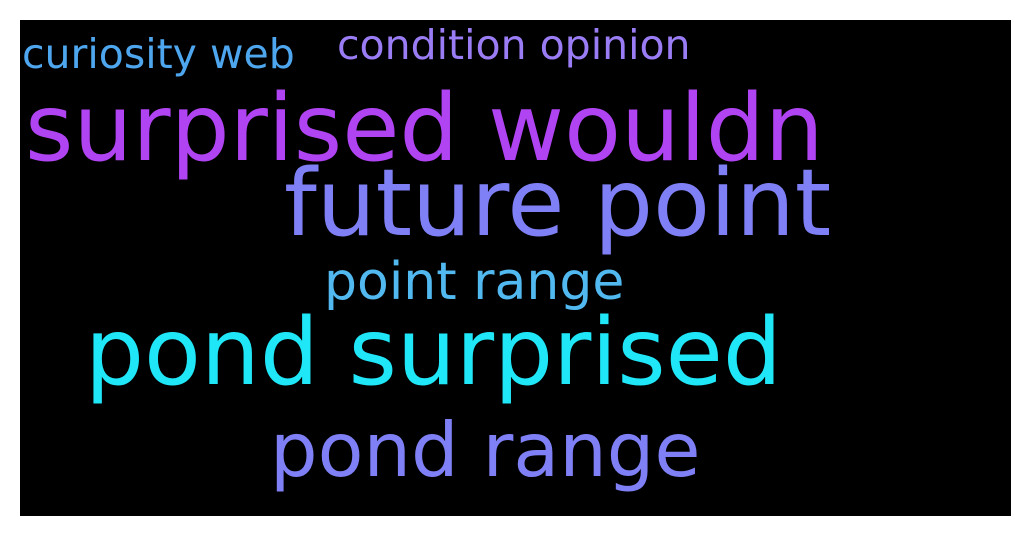 This screenshot has height=536, width=1031. Describe the element at coordinates (158, 54) in the screenshot. I see `word-curiosity-web: curiosity web` at that location.